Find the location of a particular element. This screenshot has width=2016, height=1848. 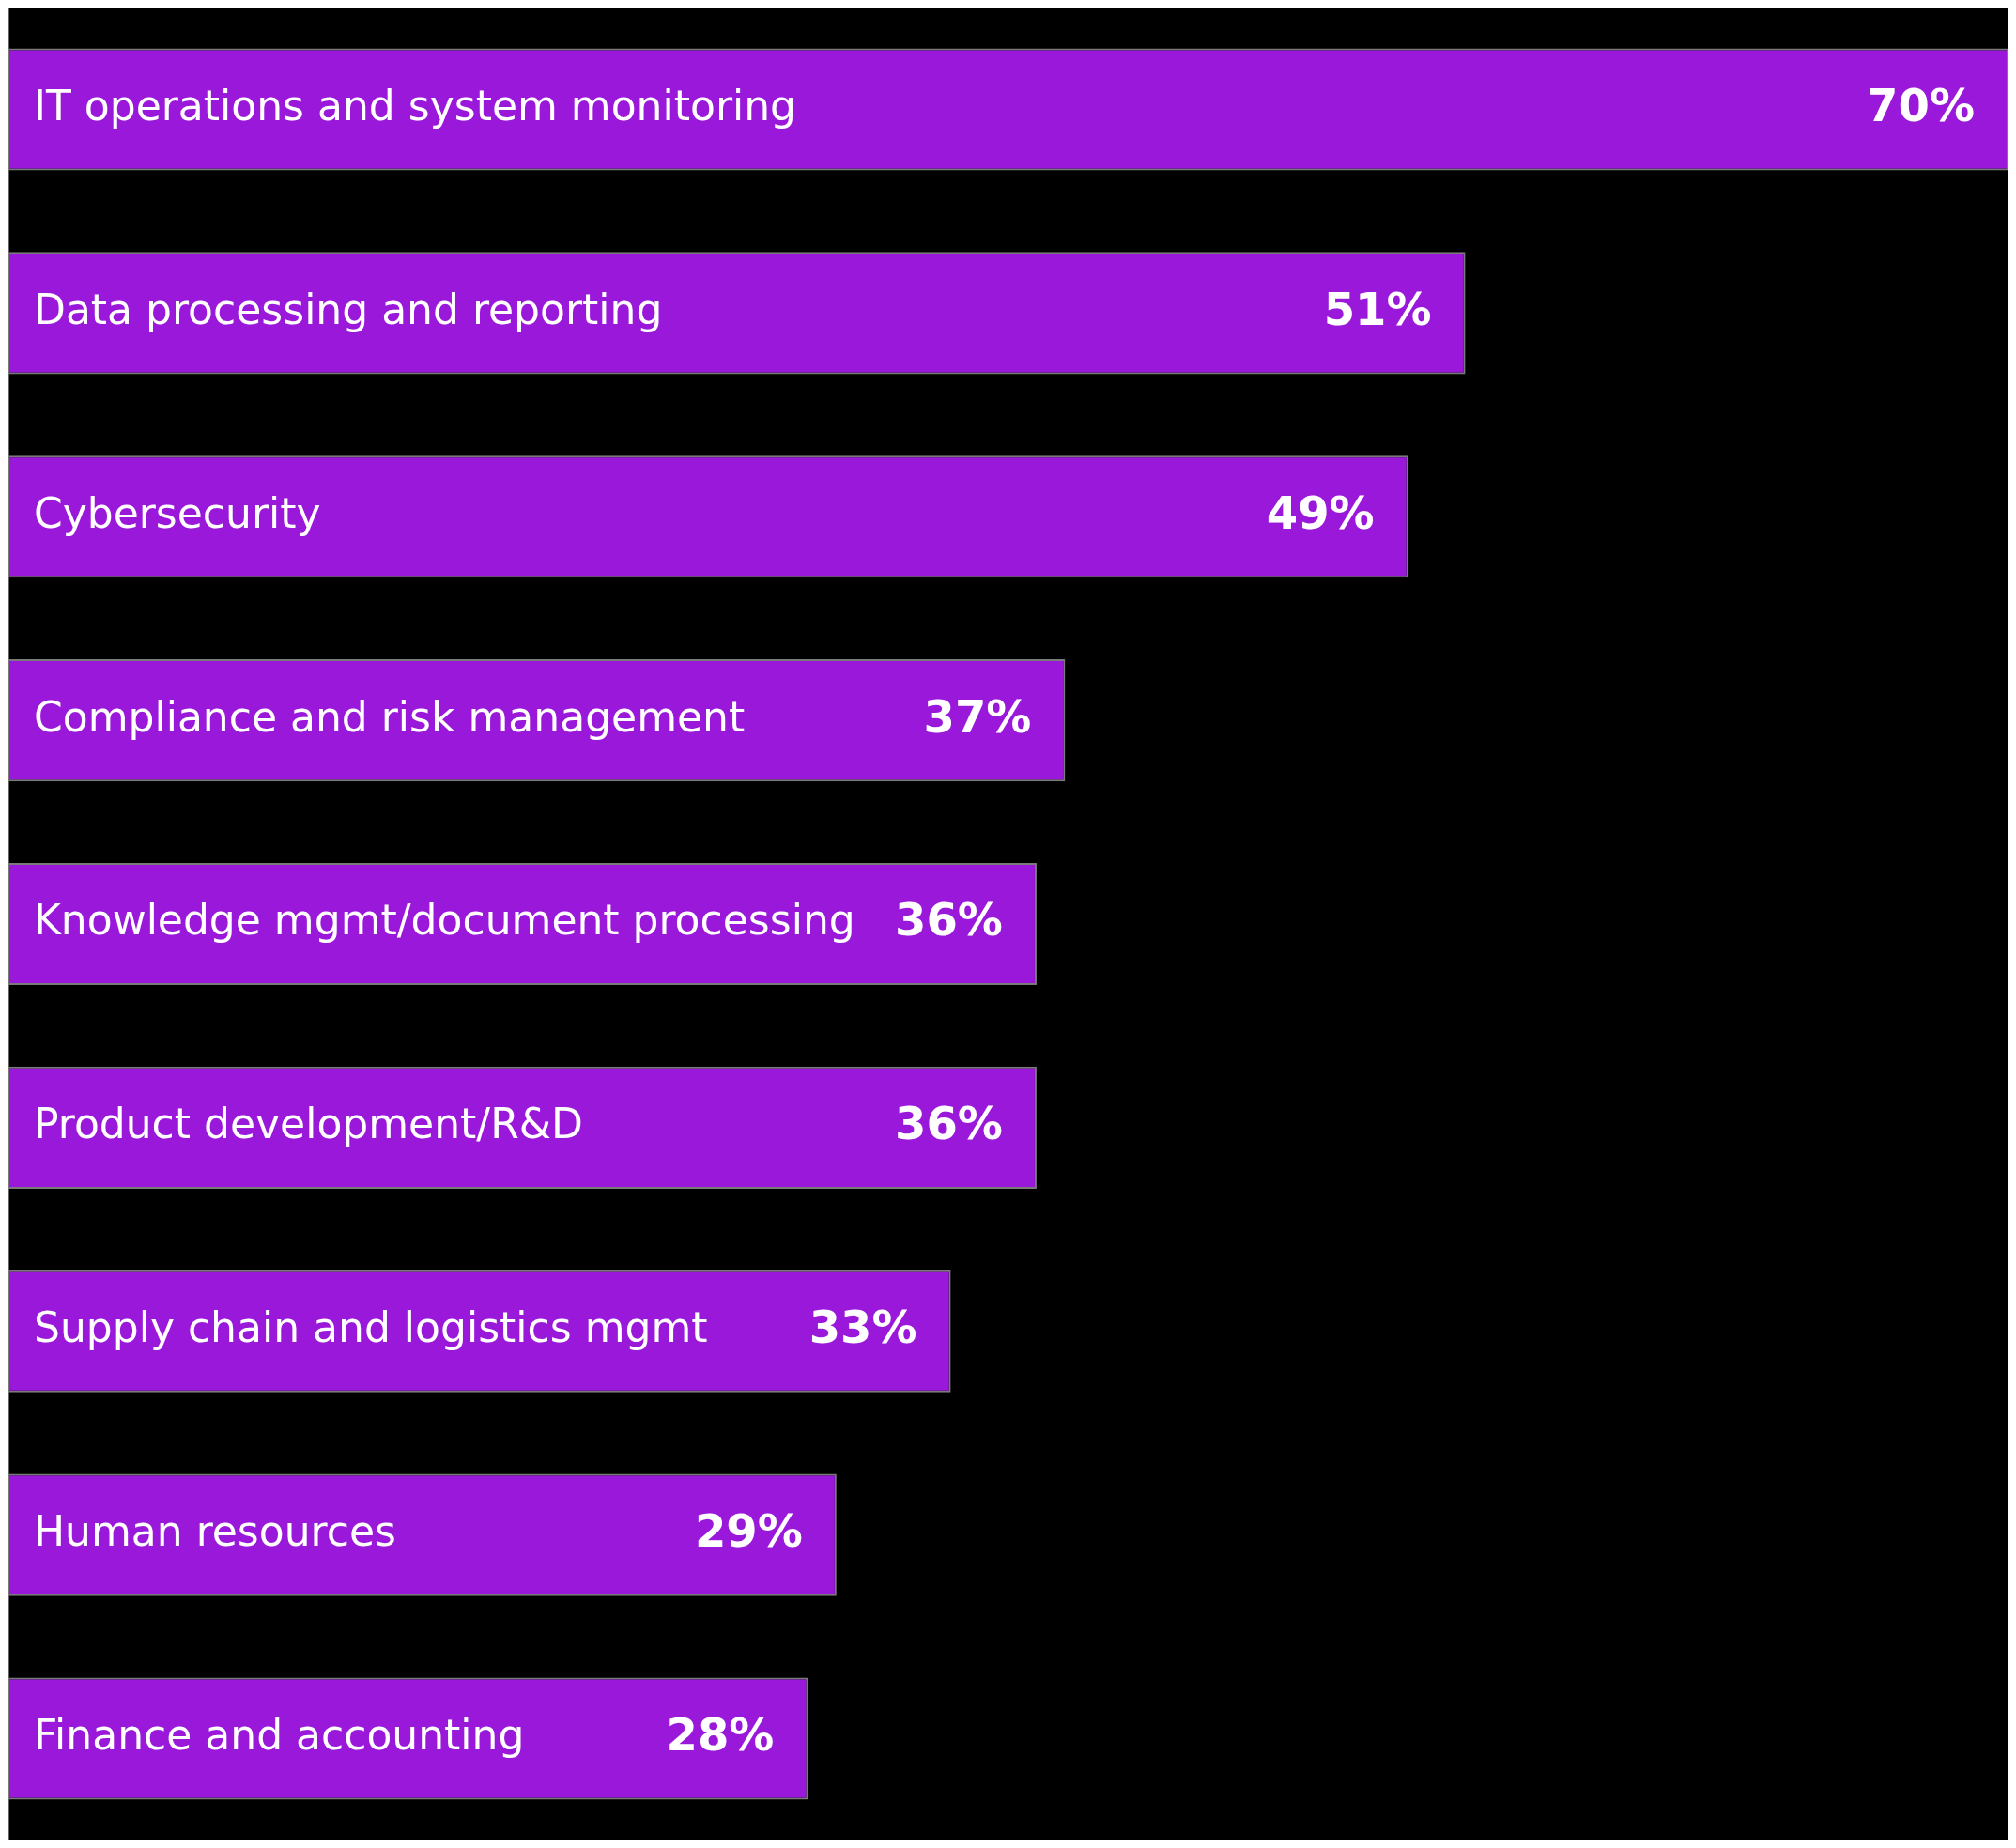

data-label: 70% is located at coordinates (1921, 104).